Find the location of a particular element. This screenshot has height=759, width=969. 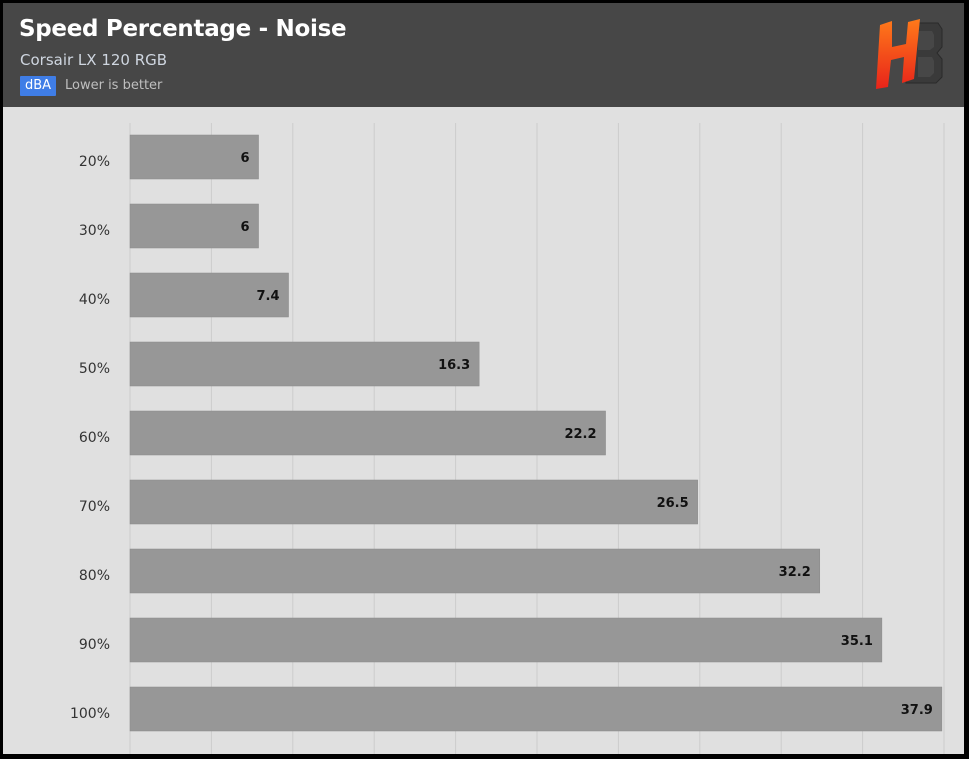

data-label: 16.3 is located at coordinates (454, 365).